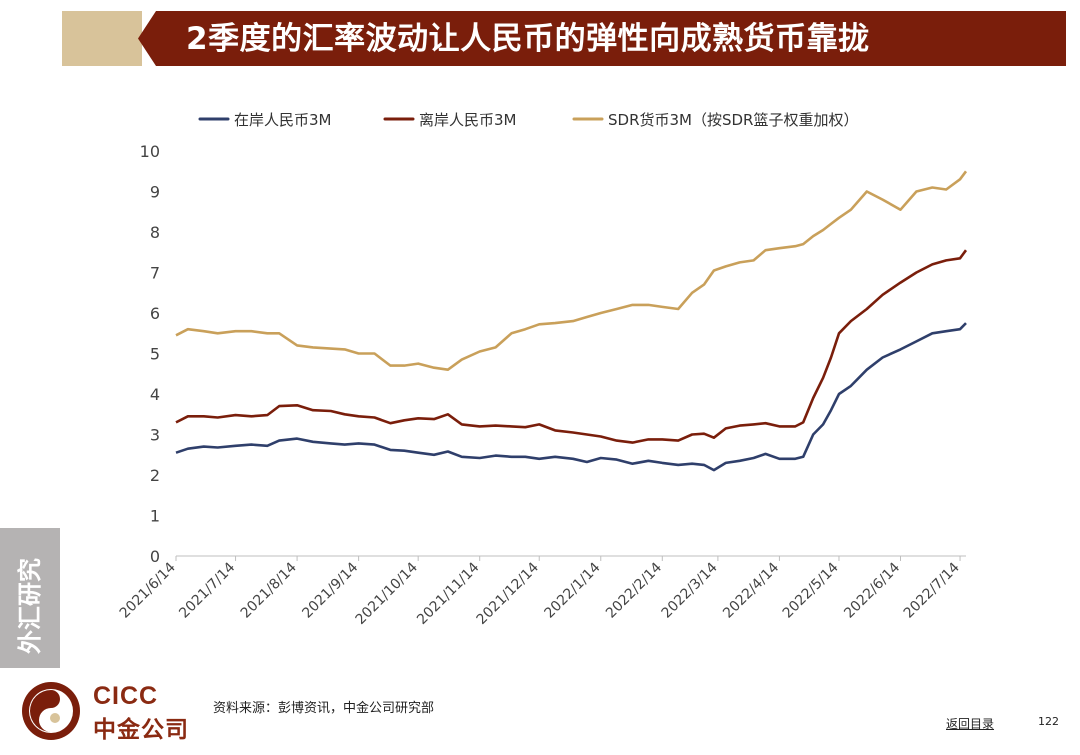  I want to click on page-title: 2季度的汇率波动让人民币的弹性向成熟货币靠拢, so click(528, 39).